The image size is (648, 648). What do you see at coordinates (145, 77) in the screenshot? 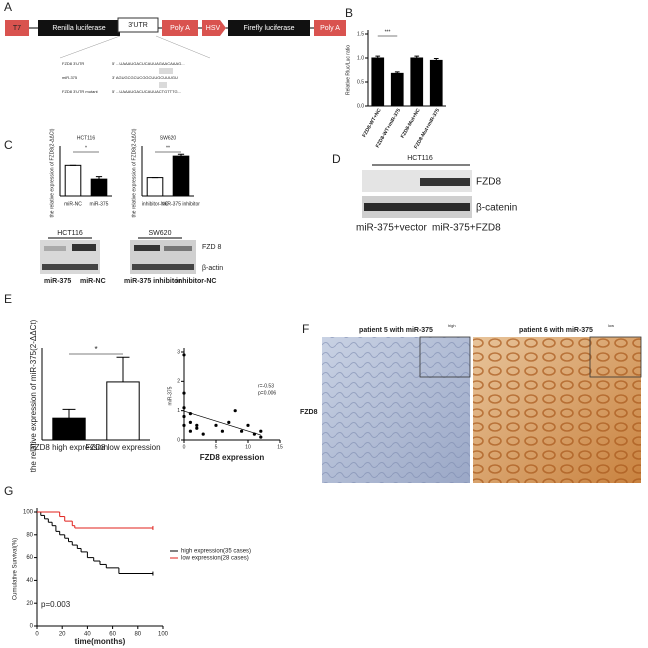
I see `sequence: 3' AGUGCGCUCGGCUUGCUUUGU` at bounding box center [145, 77].